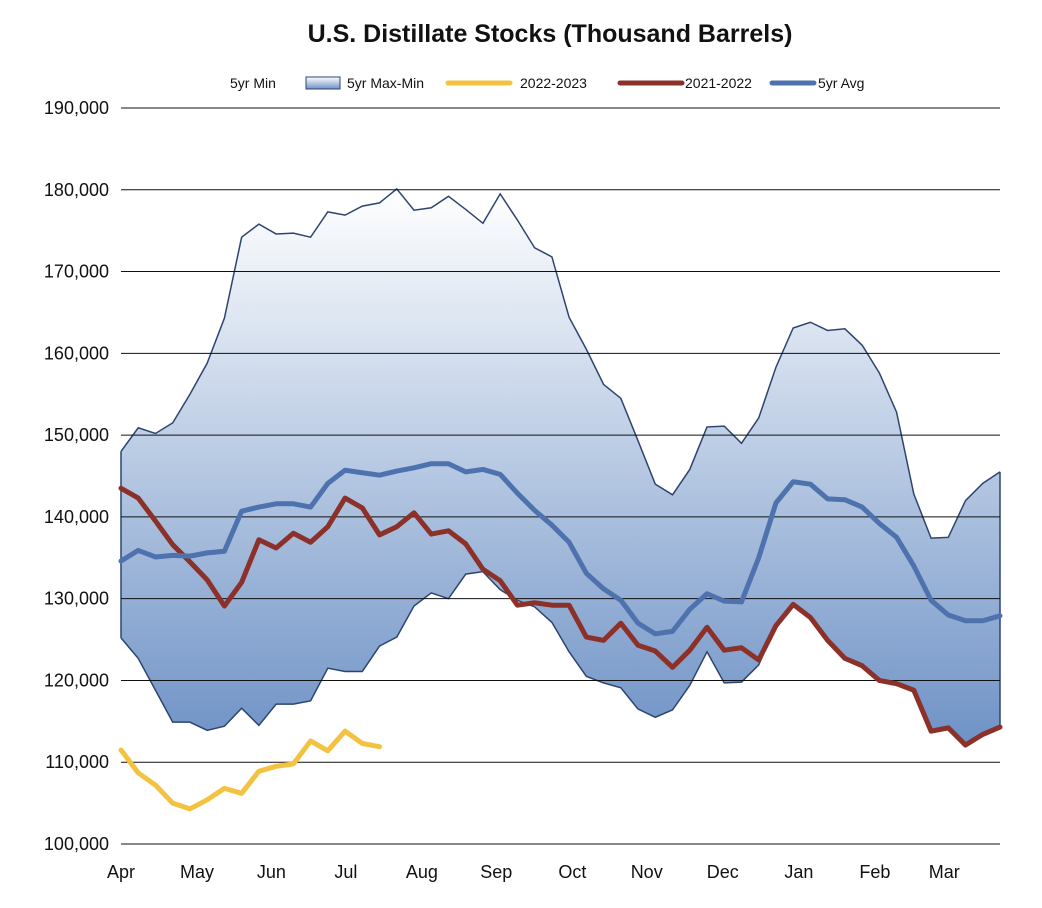 This screenshot has height=908, width=1042. Describe the element at coordinates (76, 353) in the screenshot. I see `y-tick-label: 160,000` at that location.